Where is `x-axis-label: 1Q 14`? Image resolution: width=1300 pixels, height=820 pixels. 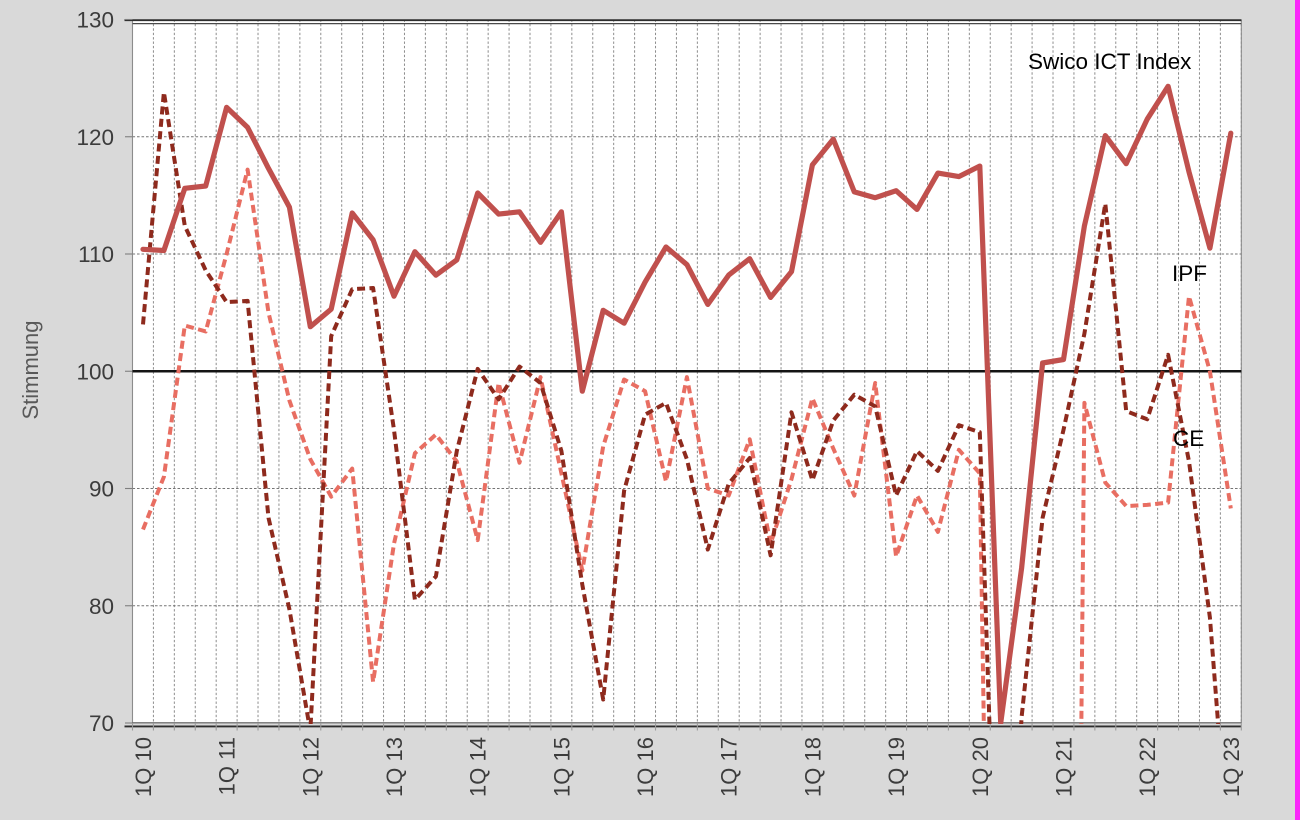
x-axis-label: 1Q 14 is located at coordinates (478, 767).